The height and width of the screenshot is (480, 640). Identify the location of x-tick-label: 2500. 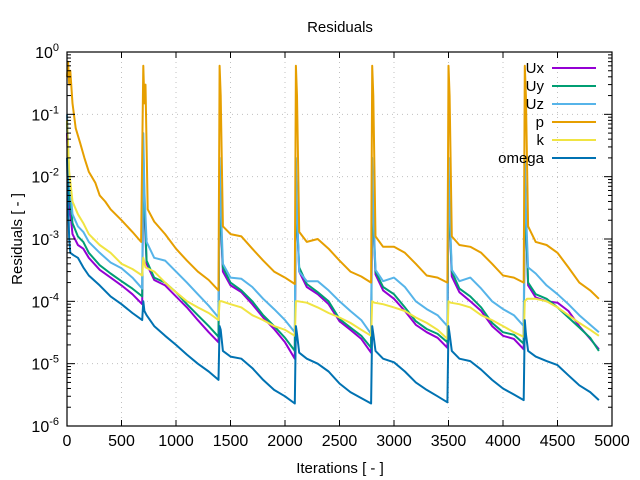
(340, 441).